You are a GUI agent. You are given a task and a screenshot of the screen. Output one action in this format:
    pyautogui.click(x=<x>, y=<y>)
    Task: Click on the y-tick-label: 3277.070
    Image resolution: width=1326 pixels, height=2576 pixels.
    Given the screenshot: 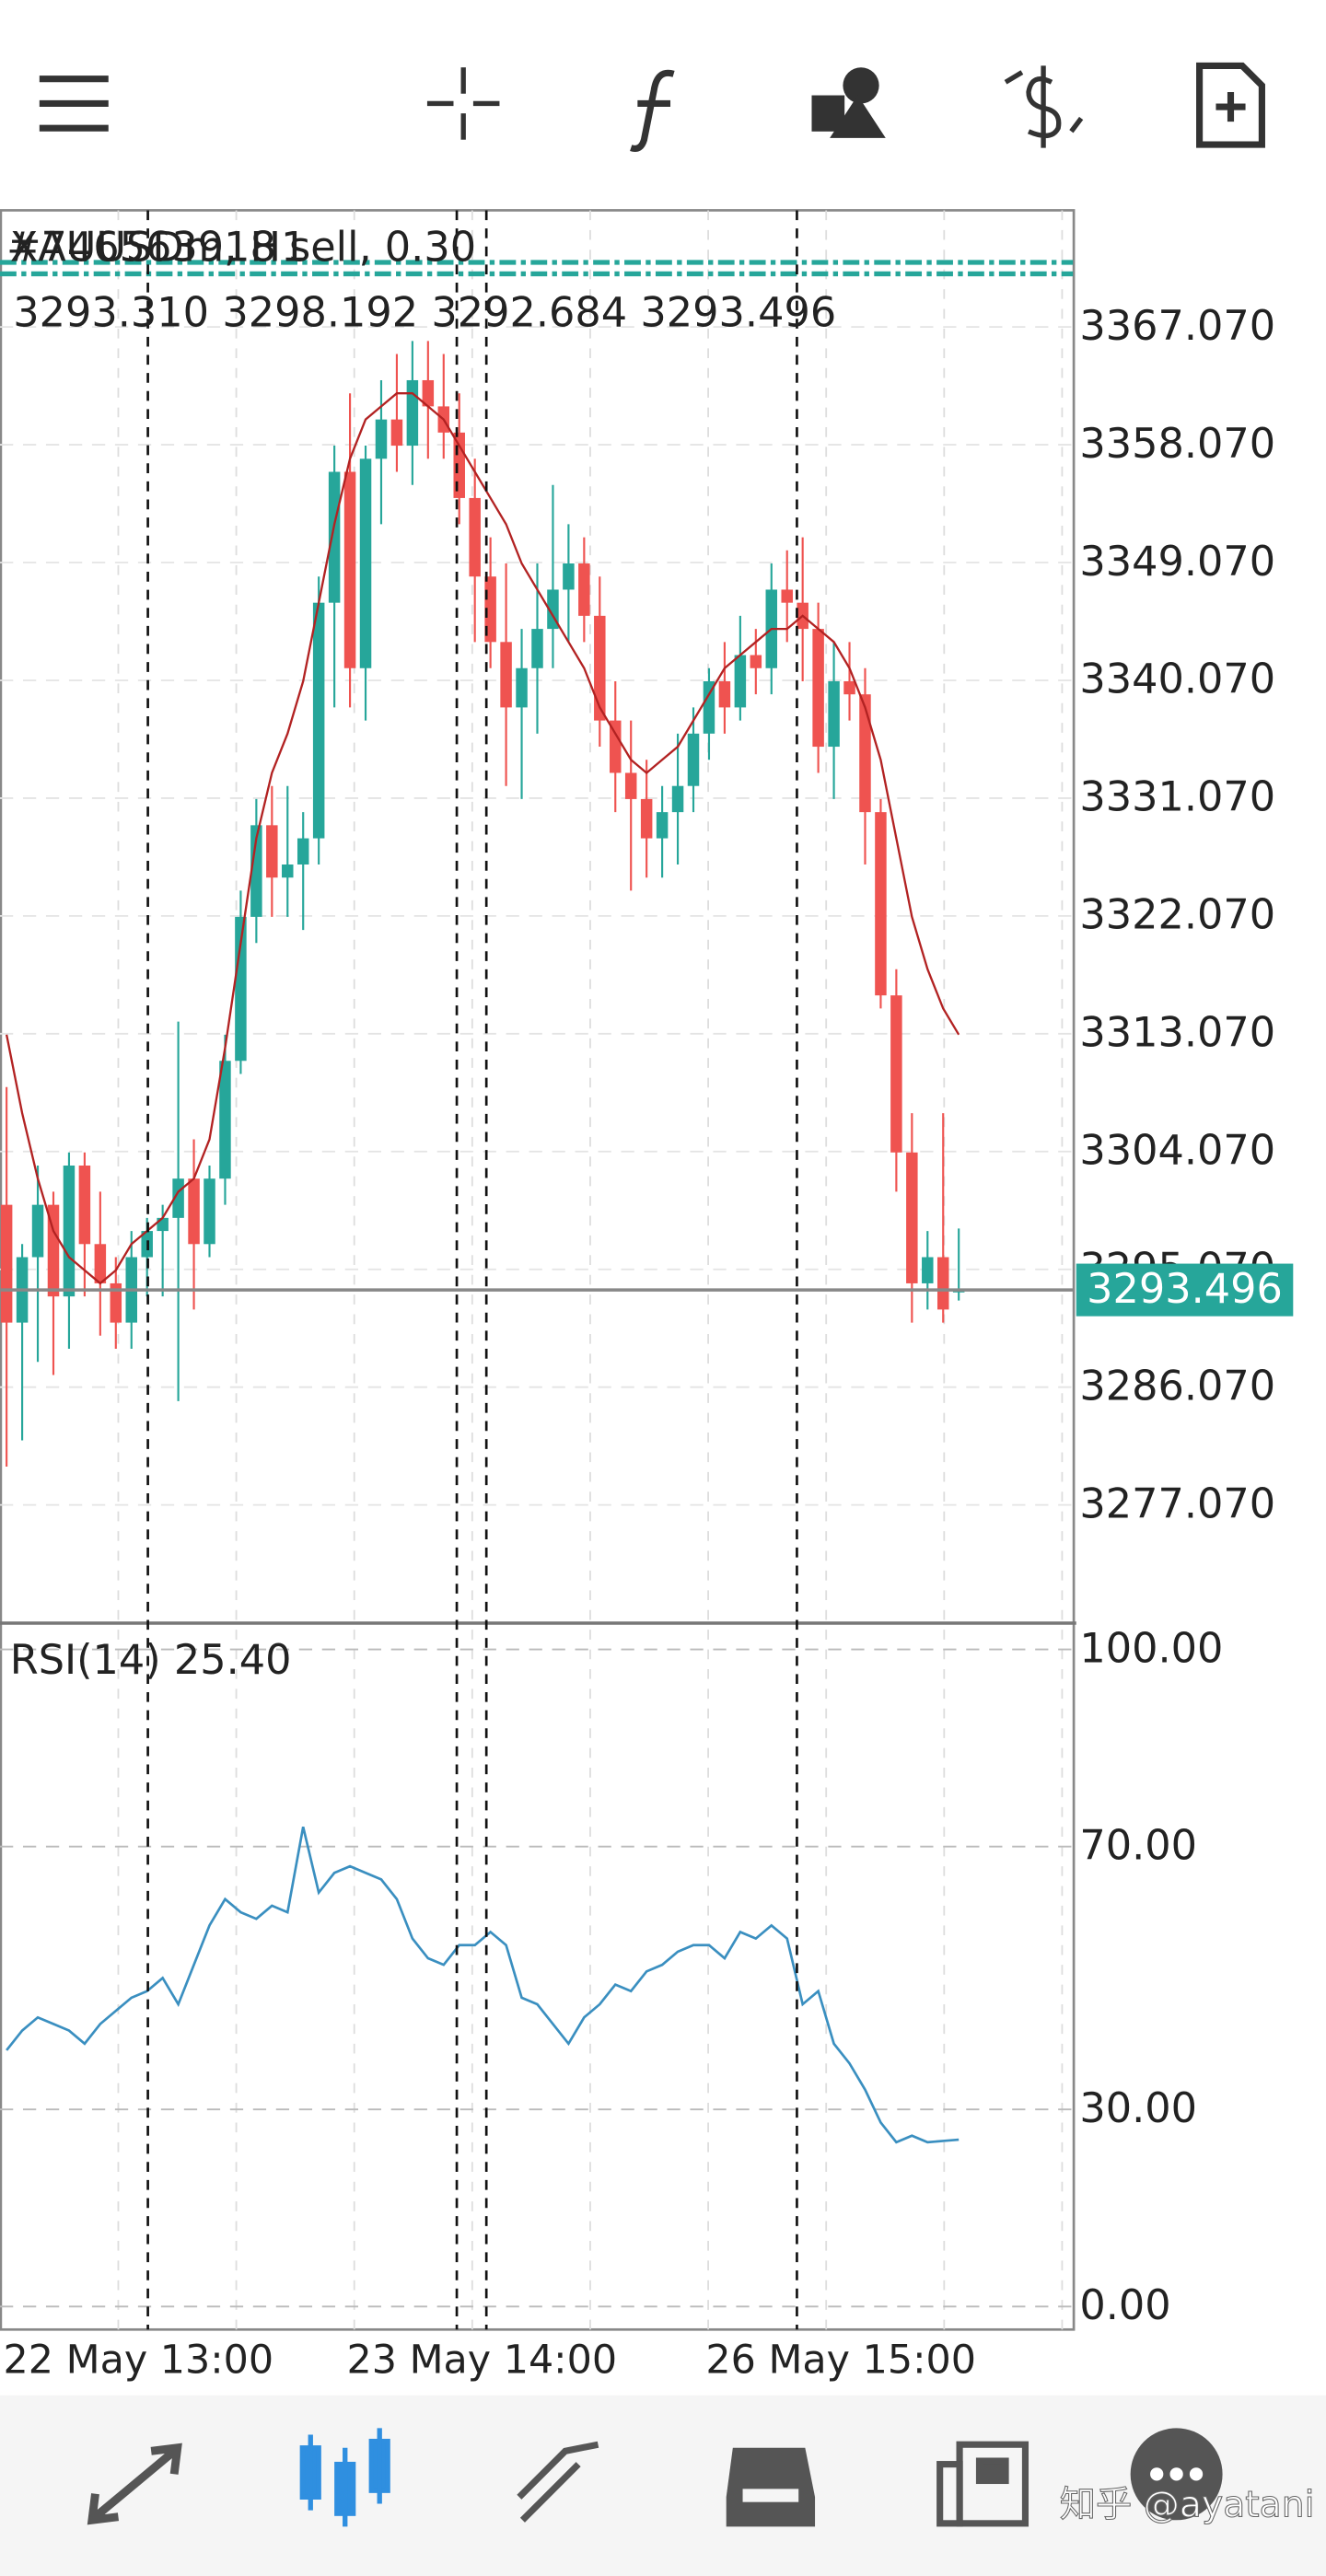 What is the action you would take?
    pyautogui.click(x=1177, y=1503)
    